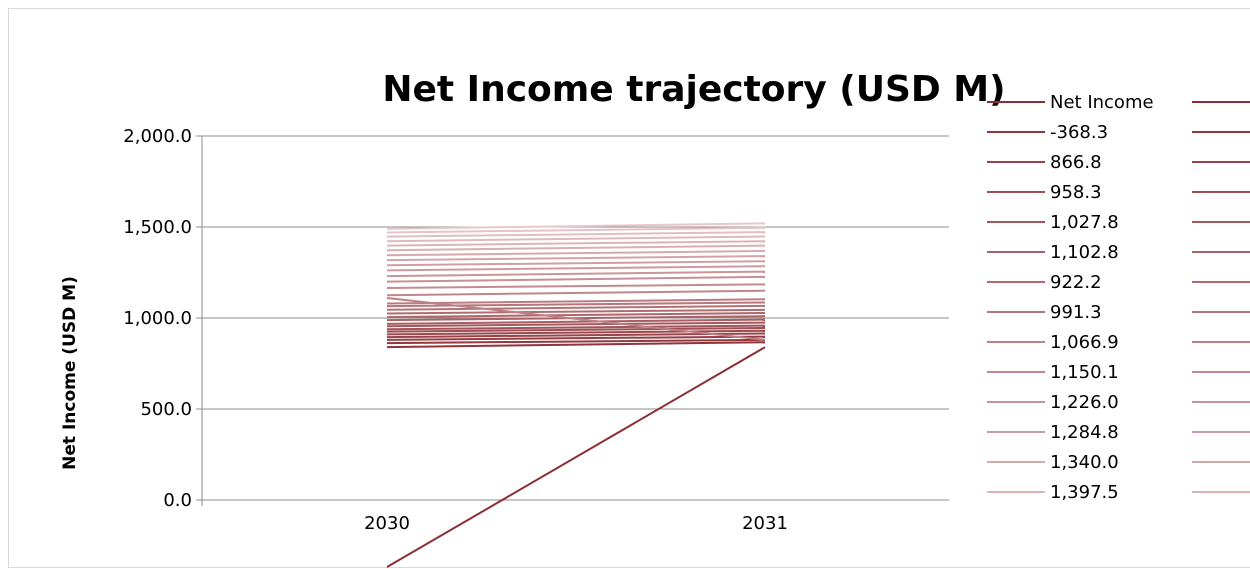  I want to click on x-tick-label: 2030, so click(387, 523).